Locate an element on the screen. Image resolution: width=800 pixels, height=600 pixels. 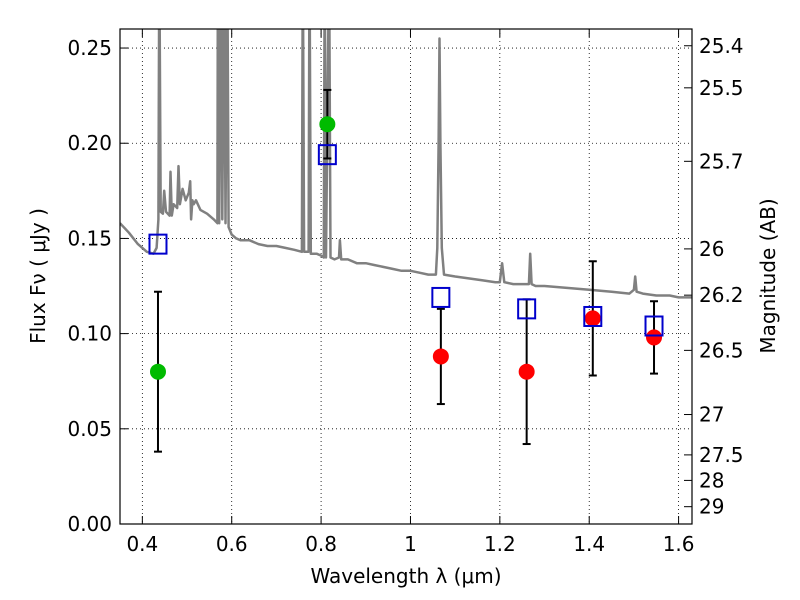
x-axis-title: Wavelength λ (μm) is located at coordinates (405, 576).